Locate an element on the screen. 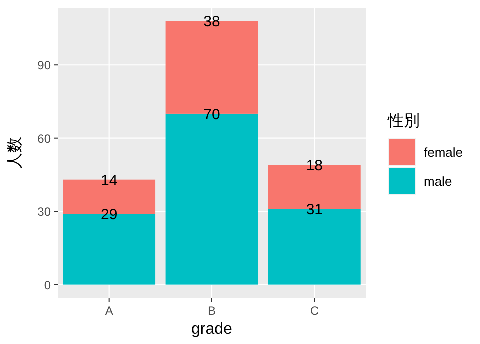 This screenshot has height=344, width=480. x-tick-label: A is located at coordinates (109, 311).